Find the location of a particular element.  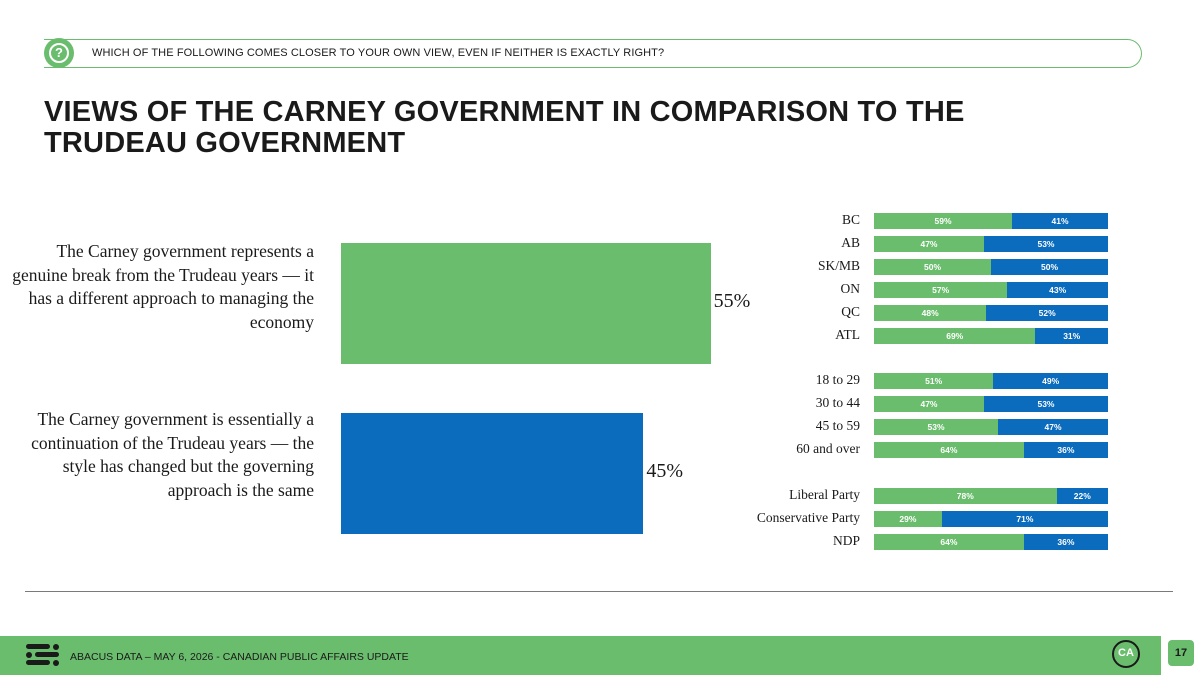

segment-bar-part: 49% is located at coordinates (1050, 381).